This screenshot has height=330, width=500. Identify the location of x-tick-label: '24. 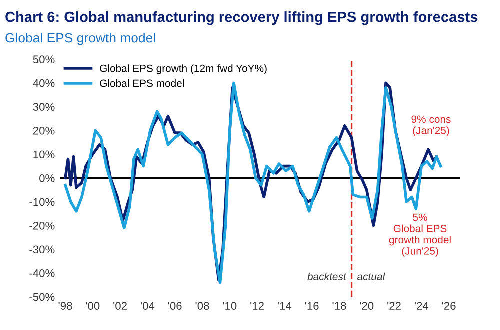
(421, 306).